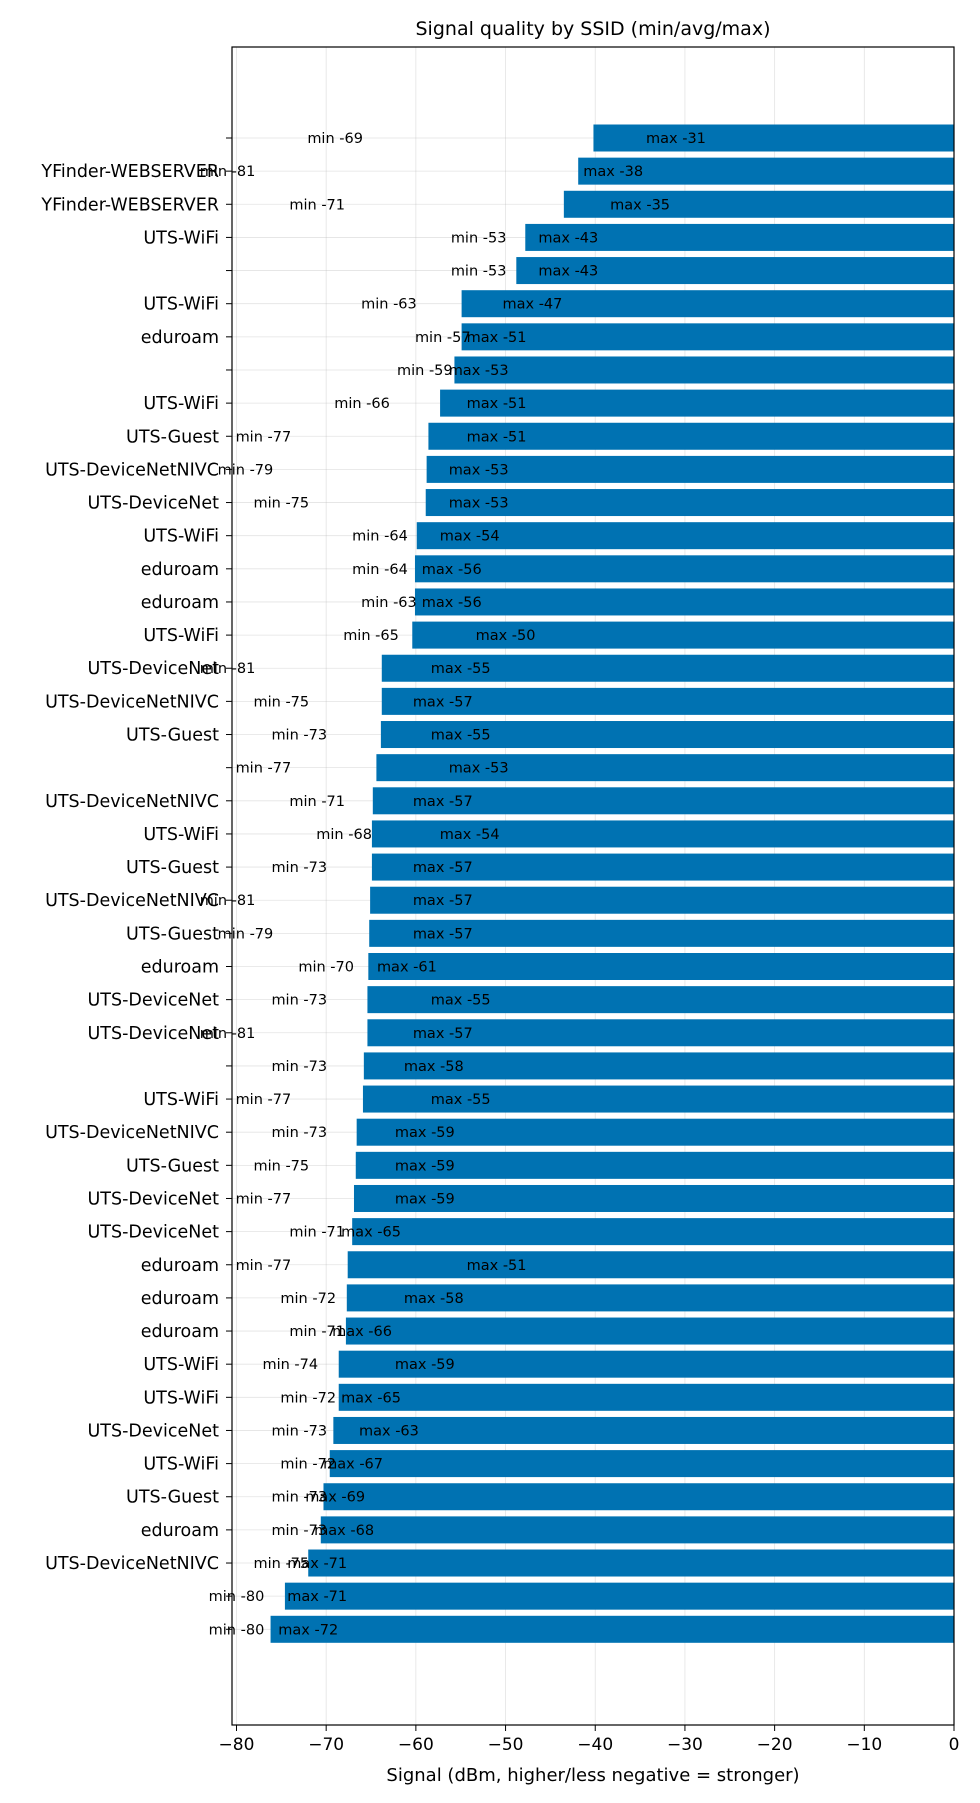 This screenshot has height=1803, width=980. I want to click on min-value-label: min -65, so click(371, 636).